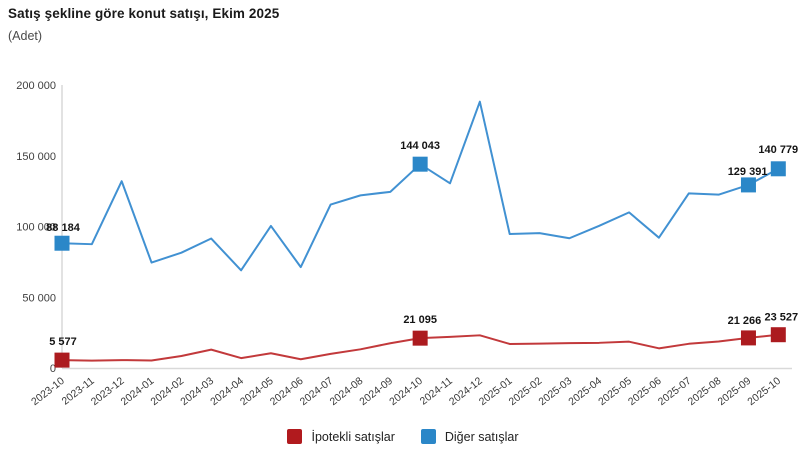 The width and height of the screenshot is (806, 456). What do you see at coordinates (353, 436) in the screenshot?
I see `legend-label-ipotekli: İpotekli satışlar` at bounding box center [353, 436].